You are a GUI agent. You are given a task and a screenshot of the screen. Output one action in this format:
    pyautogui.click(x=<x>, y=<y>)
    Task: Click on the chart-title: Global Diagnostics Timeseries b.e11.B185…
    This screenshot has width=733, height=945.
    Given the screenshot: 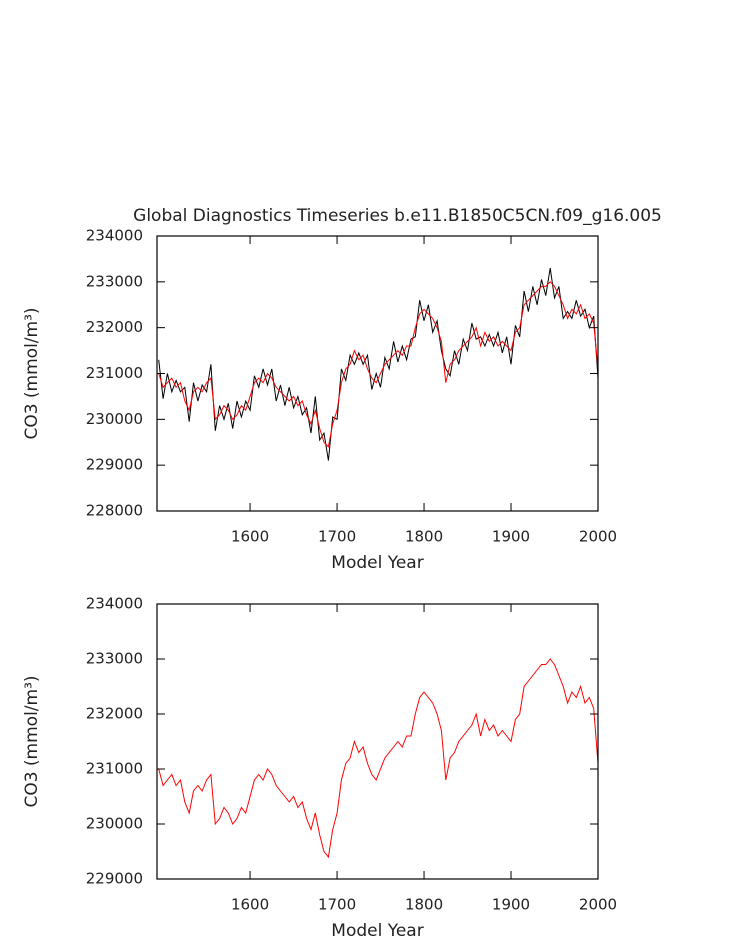 What is the action you would take?
    pyautogui.click(x=397, y=216)
    